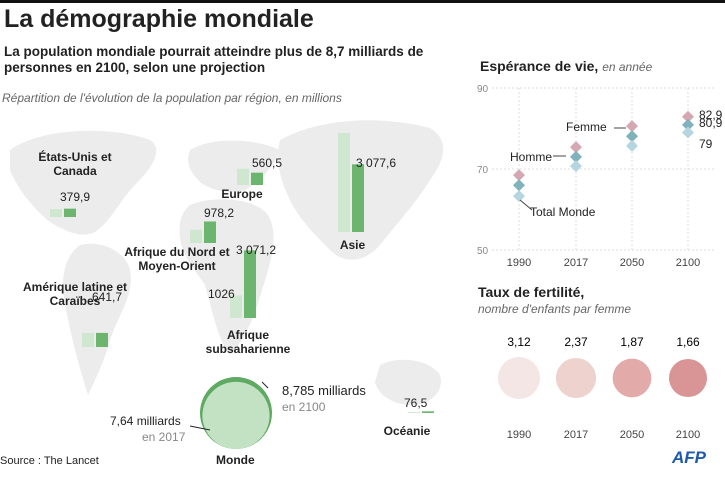 Image resolution: width=725 pixels, height=477 pixels. What do you see at coordinates (256, 250) in the screenshot?
I see `value-label: 3 071,2` at bounding box center [256, 250].